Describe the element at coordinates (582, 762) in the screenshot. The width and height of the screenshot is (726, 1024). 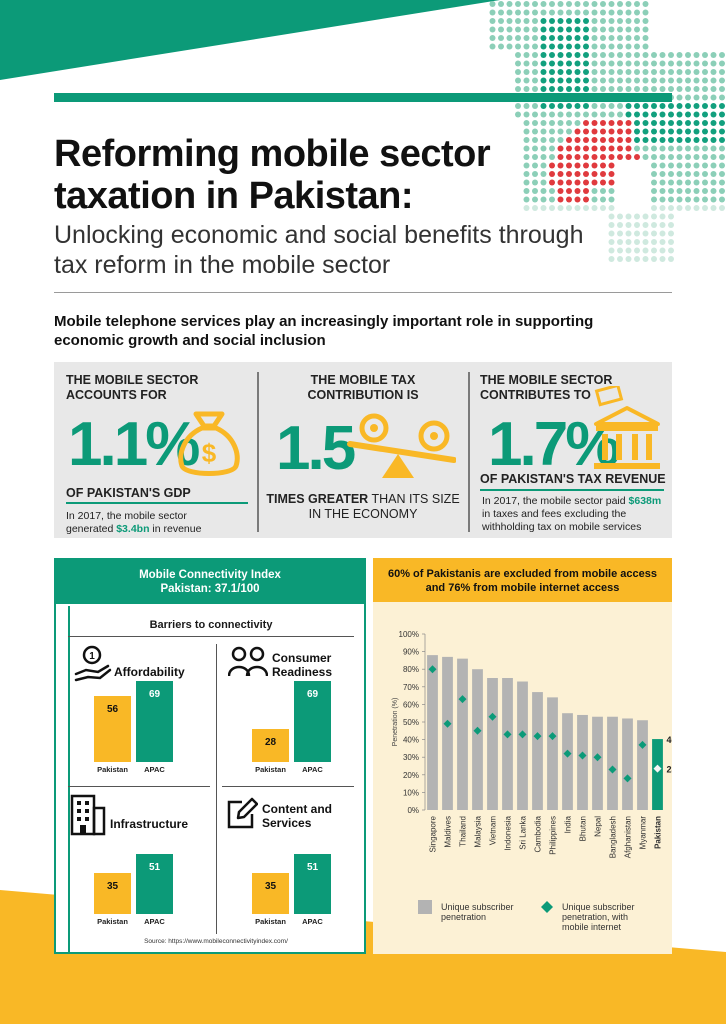
I see `bar-bhutan` at that location.